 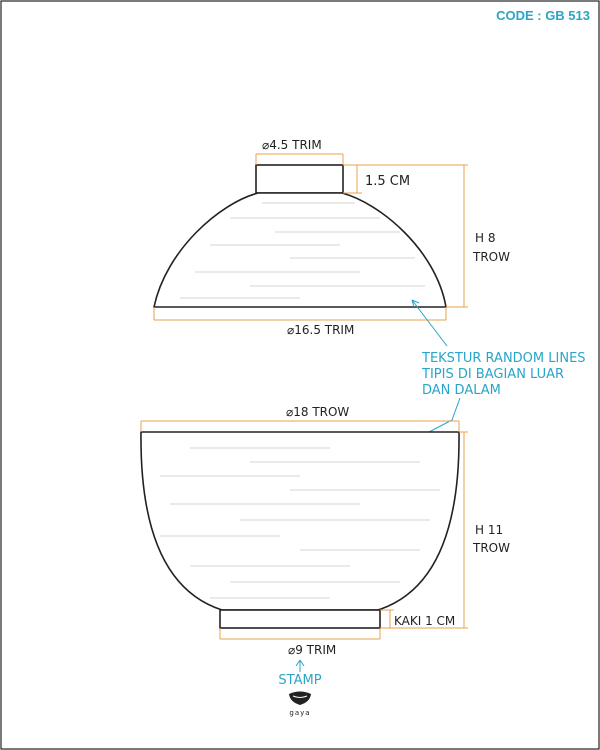 What do you see at coordinates (543, 15) in the screenshot?
I see `product-code: CODE : GB 513` at bounding box center [543, 15].